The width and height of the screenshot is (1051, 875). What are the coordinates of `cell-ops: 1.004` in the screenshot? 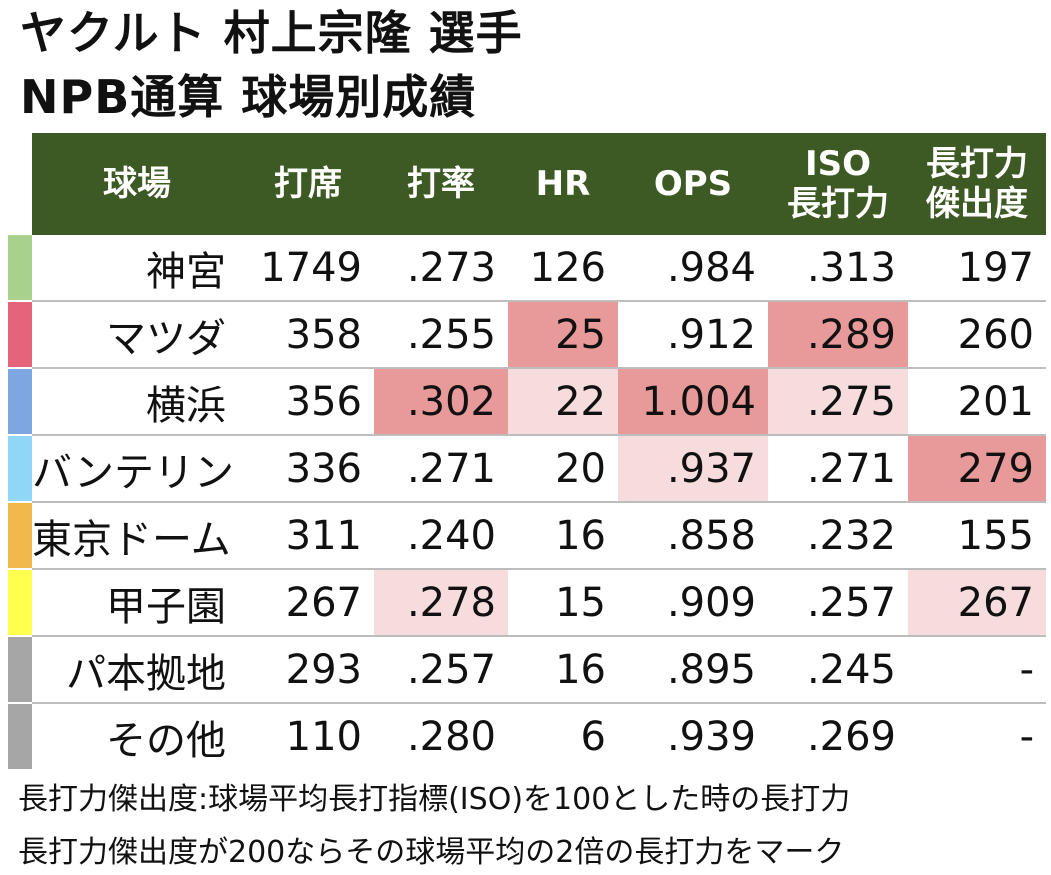 It's located at (693, 402).